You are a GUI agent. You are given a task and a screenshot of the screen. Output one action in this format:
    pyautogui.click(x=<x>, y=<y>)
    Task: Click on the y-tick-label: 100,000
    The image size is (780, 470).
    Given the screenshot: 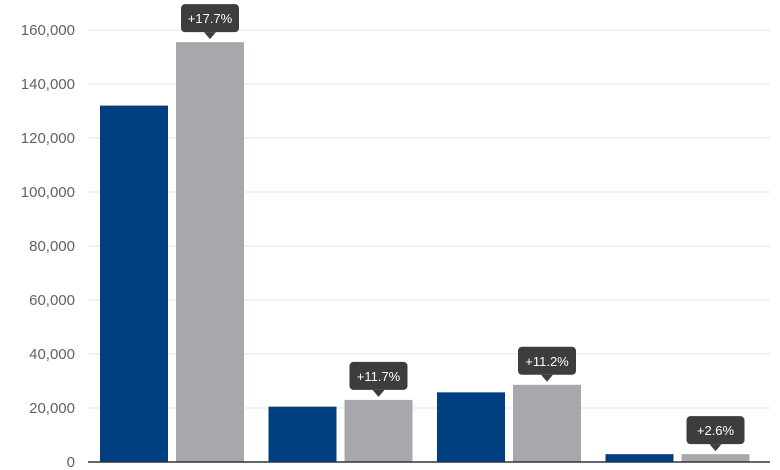 What is the action you would take?
    pyautogui.click(x=48, y=192)
    